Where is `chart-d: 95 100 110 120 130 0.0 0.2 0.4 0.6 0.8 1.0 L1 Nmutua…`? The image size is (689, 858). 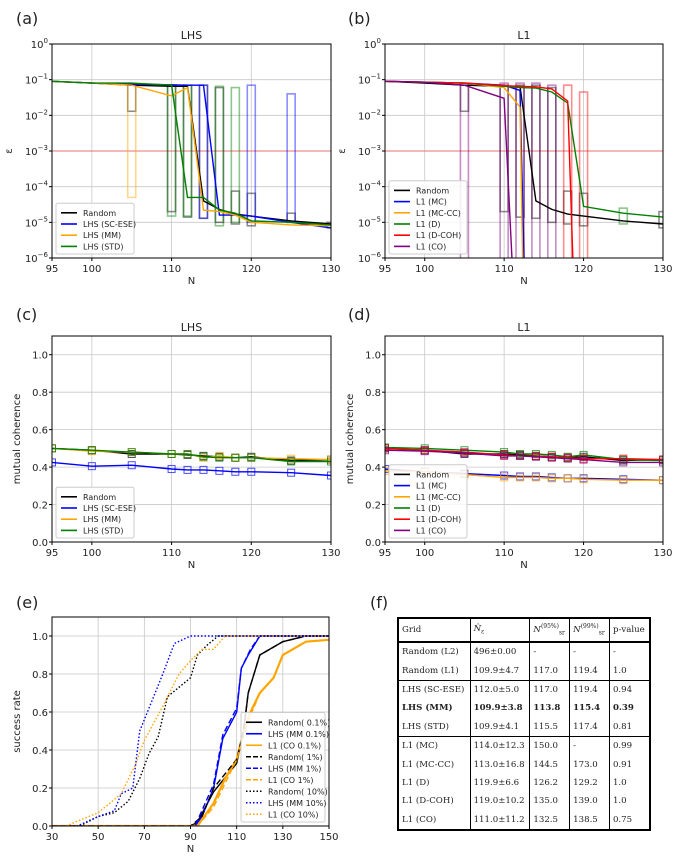
chart-d: 95 100 110 120 130 0.0 0.2 0.4 0.6 0.8 1.0 L1 Nmutua… is located at coordinates (509, 446).